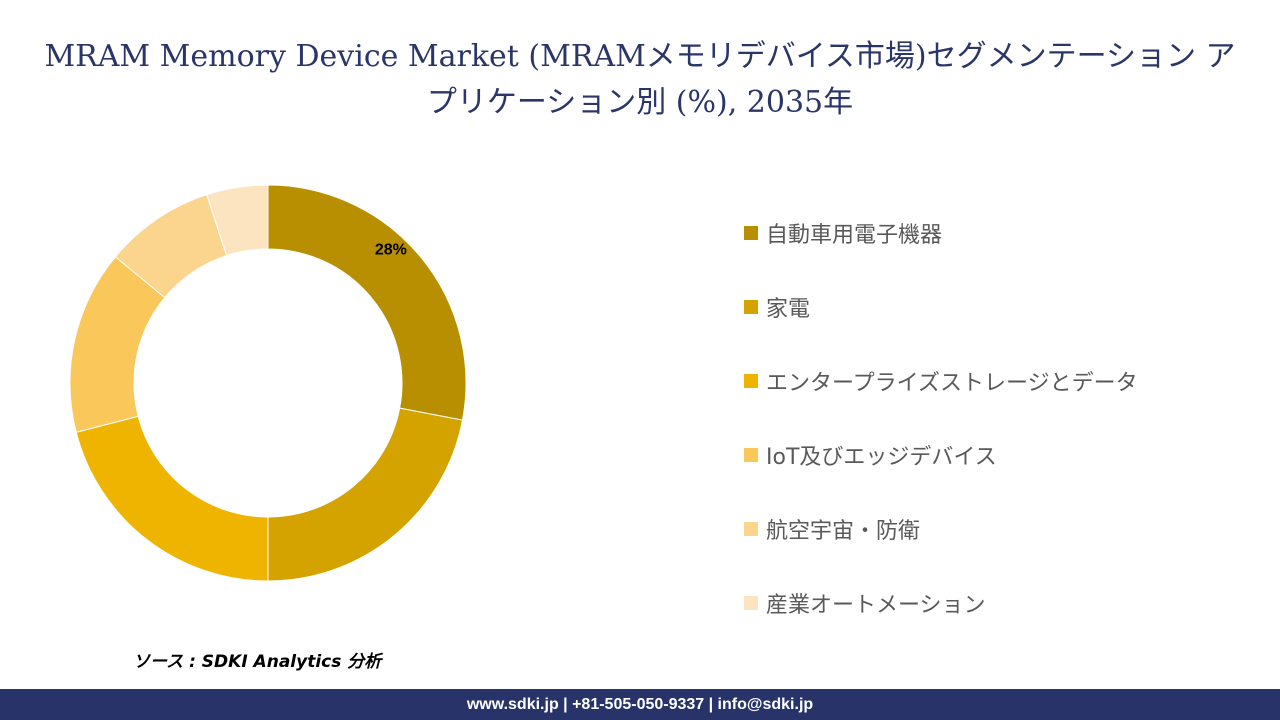  What do you see at coordinates (881, 457) in the screenshot?
I see `legend-label: IoT及びエッジデバイス` at bounding box center [881, 457].